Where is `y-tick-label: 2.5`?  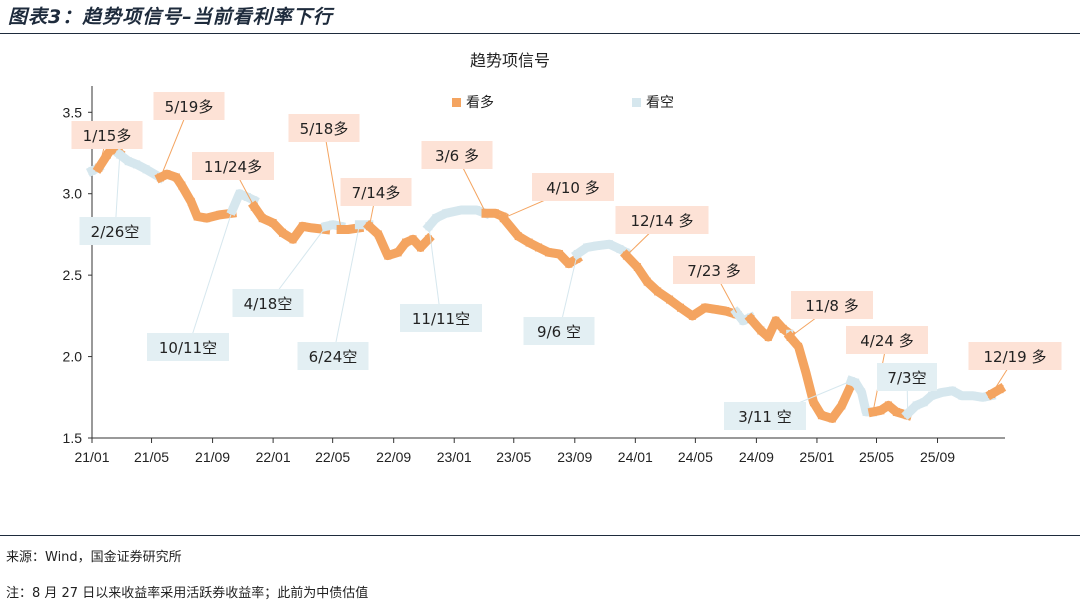
y-tick-label: 2.5 is located at coordinates (73, 275).